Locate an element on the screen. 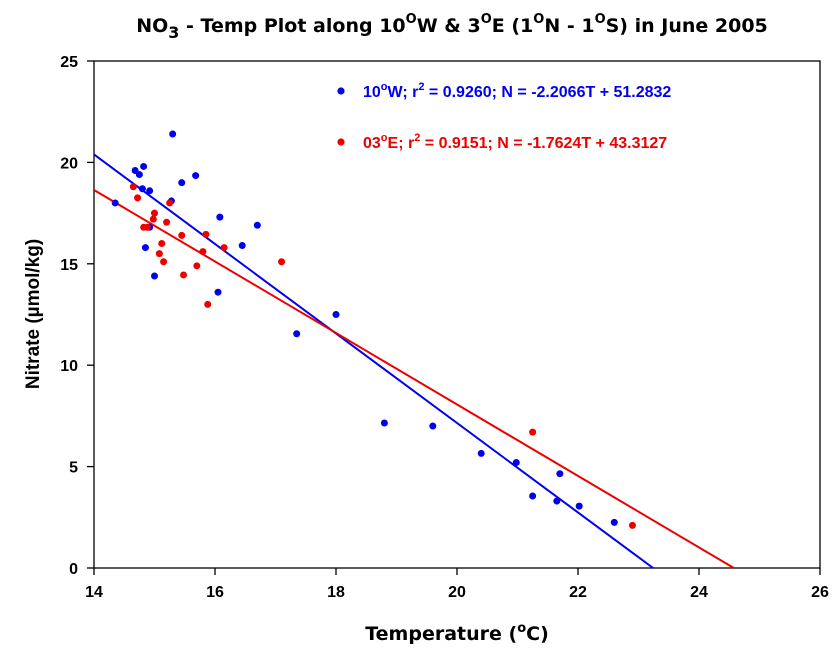 Image resolution: width=832 pixels, height=659 pixels. x-tick-label: 16 is located at coordinates (215, 592).